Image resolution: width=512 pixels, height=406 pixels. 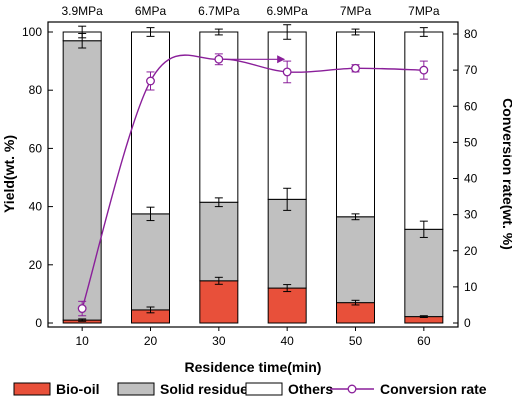 What do you see at coordinates (471, 215) in the screenshot?
I see `y-right-tick-label: 30` at bounding box center [471, 215].